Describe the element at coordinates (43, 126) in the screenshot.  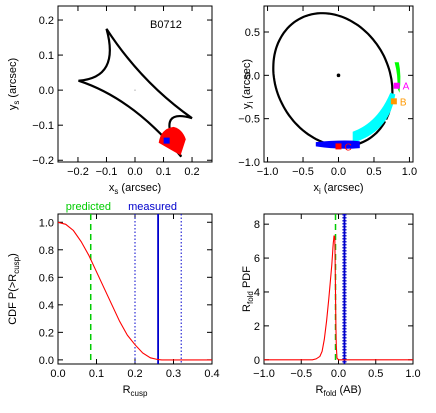
I see `y-tick-label: −0.1` at that location.